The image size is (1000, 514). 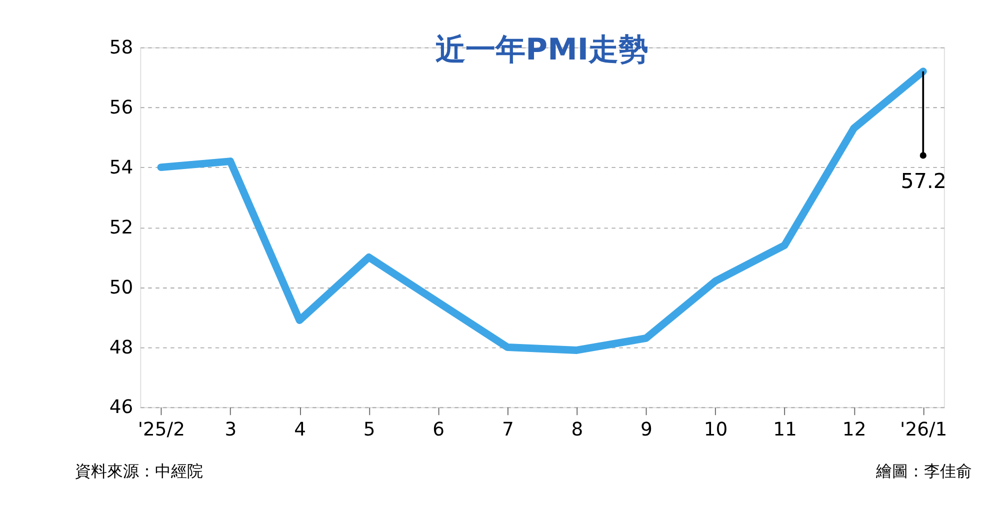 I want to click on y-tick-label: 54, so click(x=121, y=167).